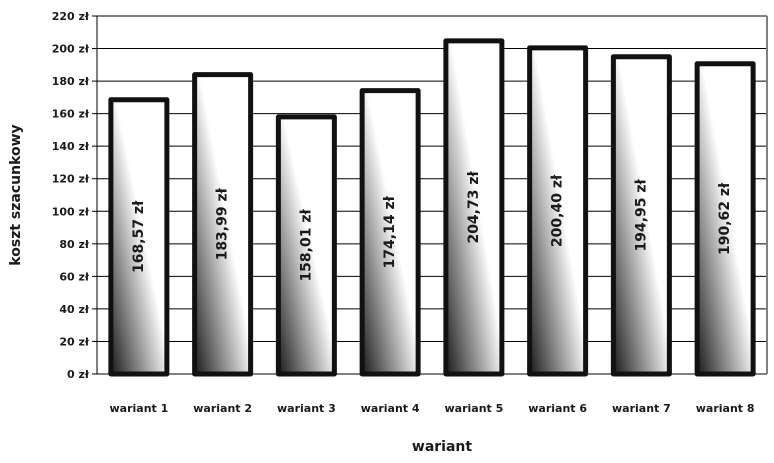  I want to click on bar-data-label: 200,40 zł, so click(558, 210).